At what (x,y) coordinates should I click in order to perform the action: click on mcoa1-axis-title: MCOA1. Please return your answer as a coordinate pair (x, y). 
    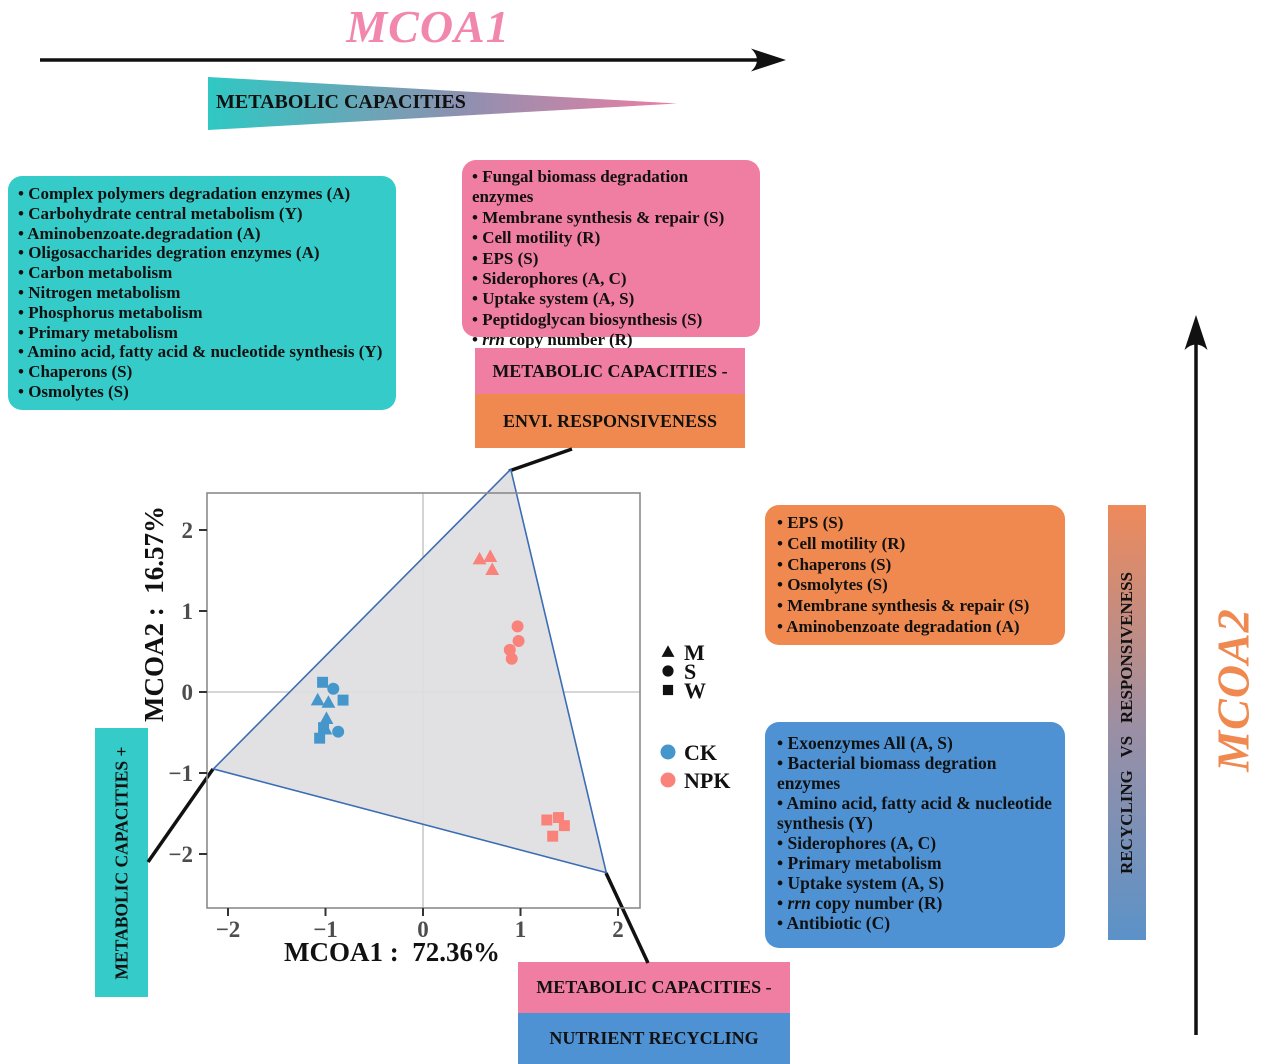
    Looking at the image, I should click on (428, 26).